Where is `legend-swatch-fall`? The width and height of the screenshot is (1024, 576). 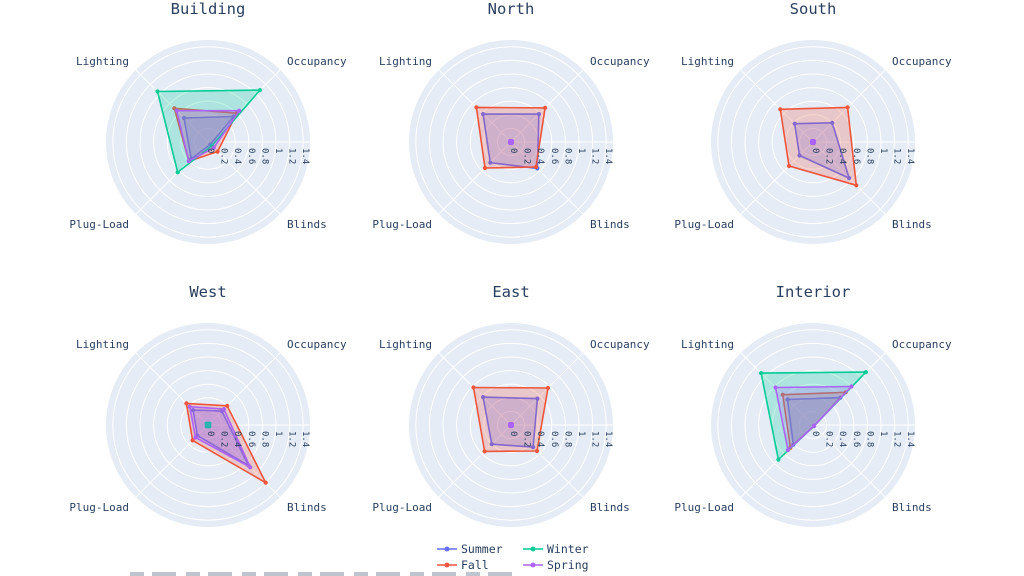 legend-swatch-fall is located at coordinates (447, 565).